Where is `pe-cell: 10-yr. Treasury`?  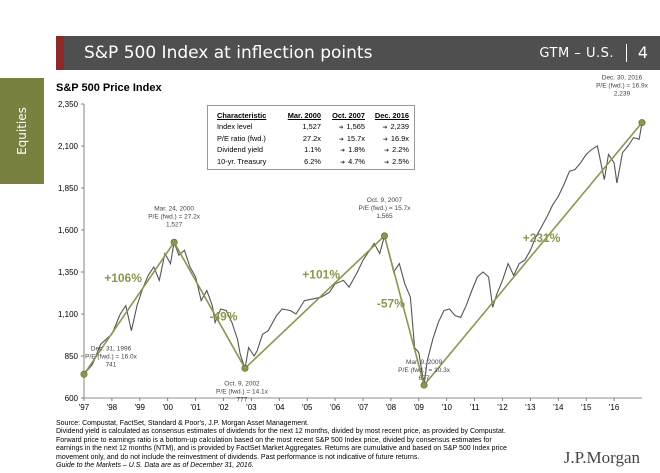 pe-cell: 10-yr. Treasury is located at coordinates (242, 161).